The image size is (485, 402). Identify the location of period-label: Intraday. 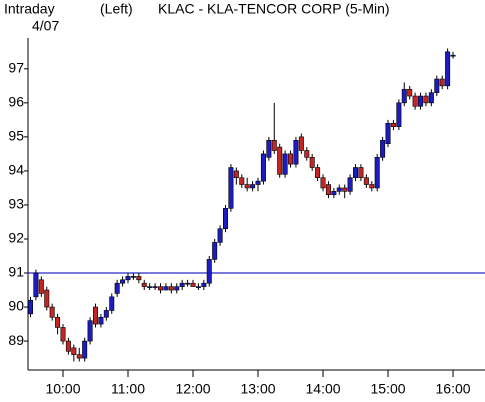
(29, 9).